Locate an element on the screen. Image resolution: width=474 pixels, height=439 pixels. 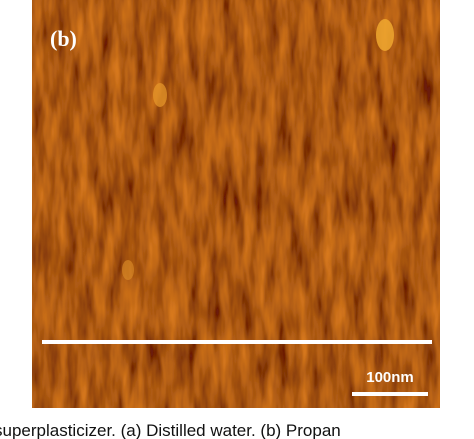
scale-bar-label: 100nm is located at coordinates (390, 377).